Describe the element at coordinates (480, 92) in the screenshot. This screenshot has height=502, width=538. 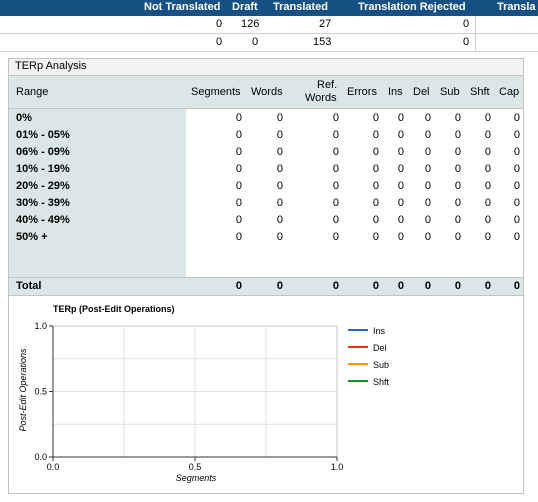
I see `header-shft: Shft` at that location.